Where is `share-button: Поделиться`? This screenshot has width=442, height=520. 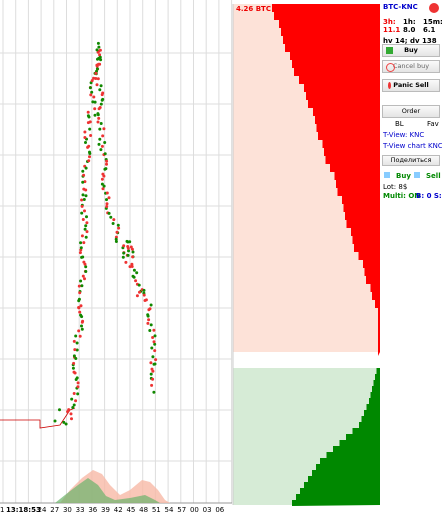
share-button: Поделиться is located at coordinates (411, 160).